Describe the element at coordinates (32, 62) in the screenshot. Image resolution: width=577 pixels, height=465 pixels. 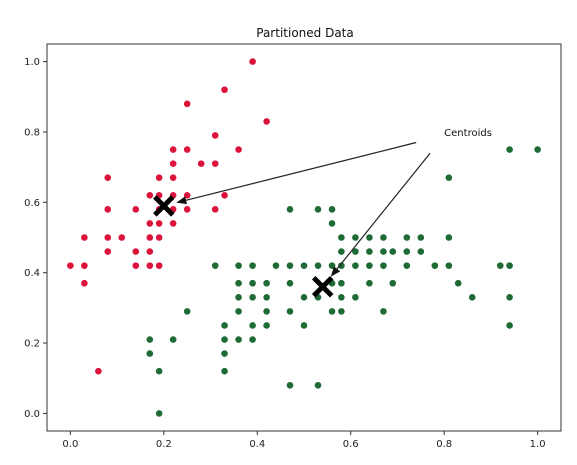
I see `y-tick-label: 1.0` at that location.